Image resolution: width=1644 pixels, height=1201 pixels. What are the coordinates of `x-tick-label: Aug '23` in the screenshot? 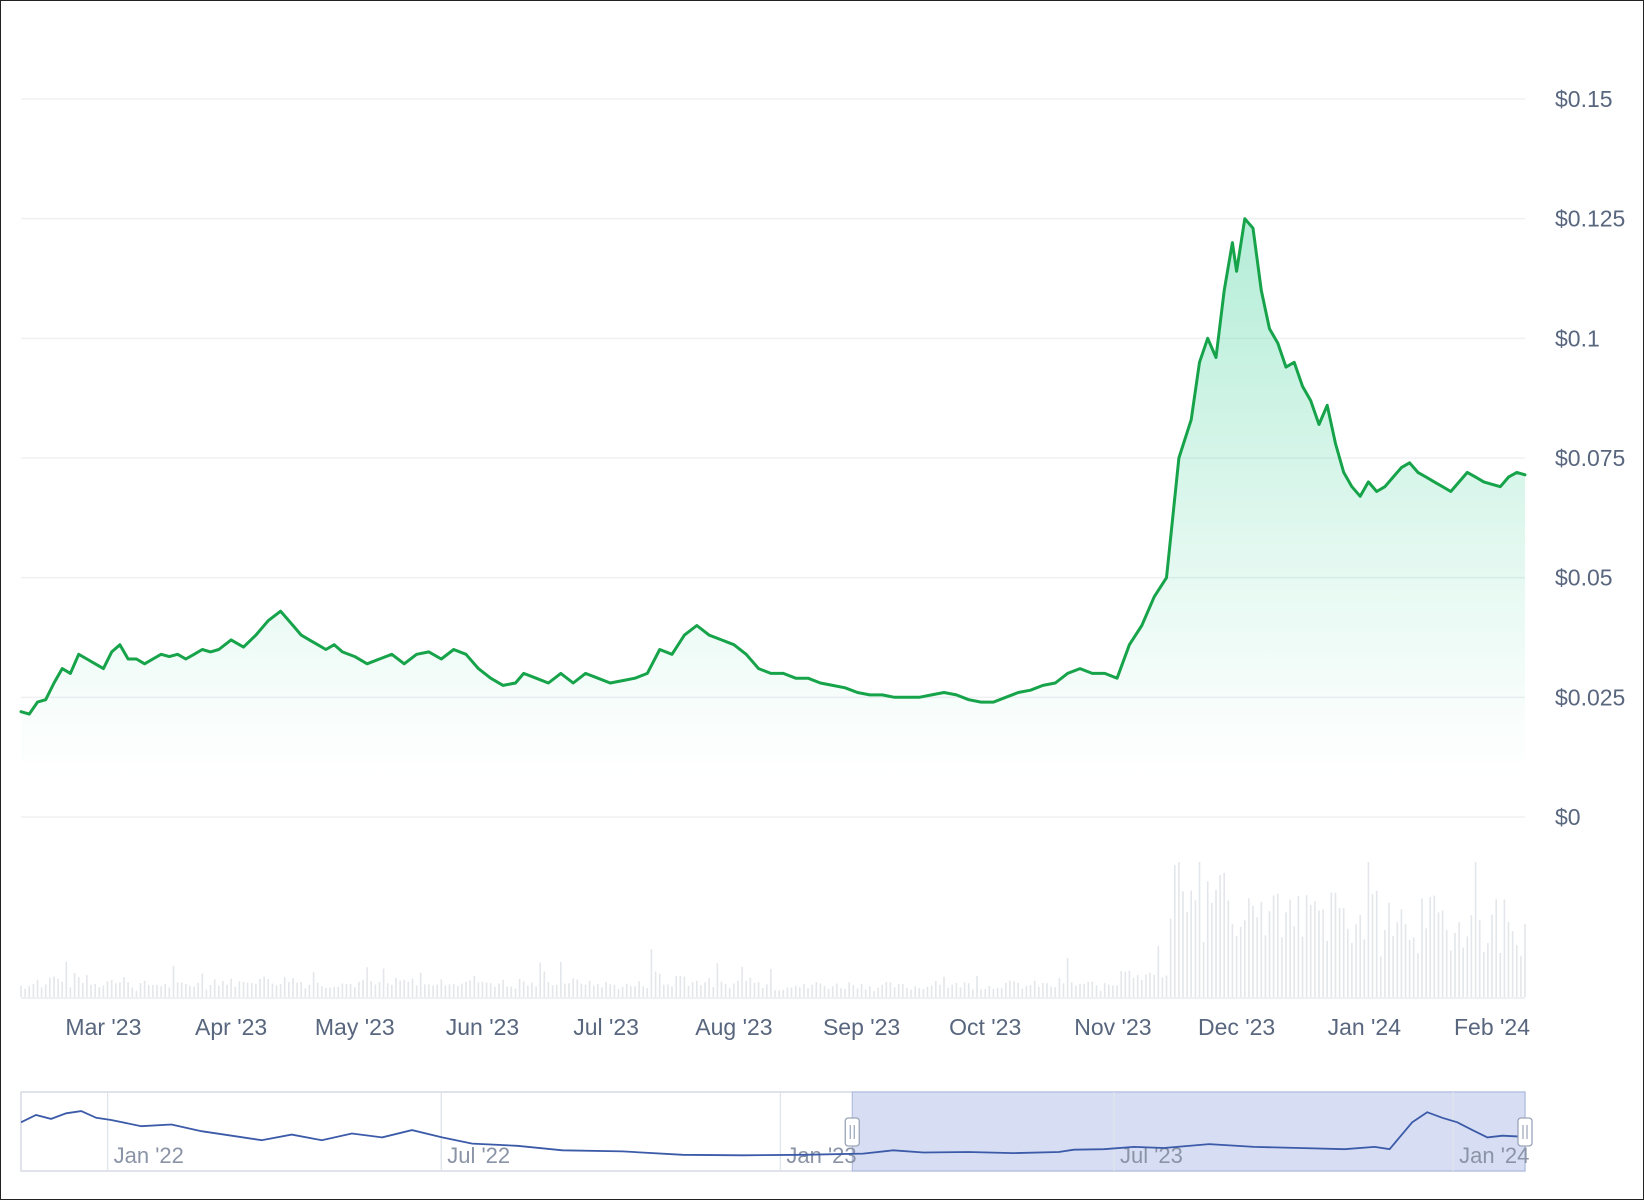 It's located at (733, 1027).